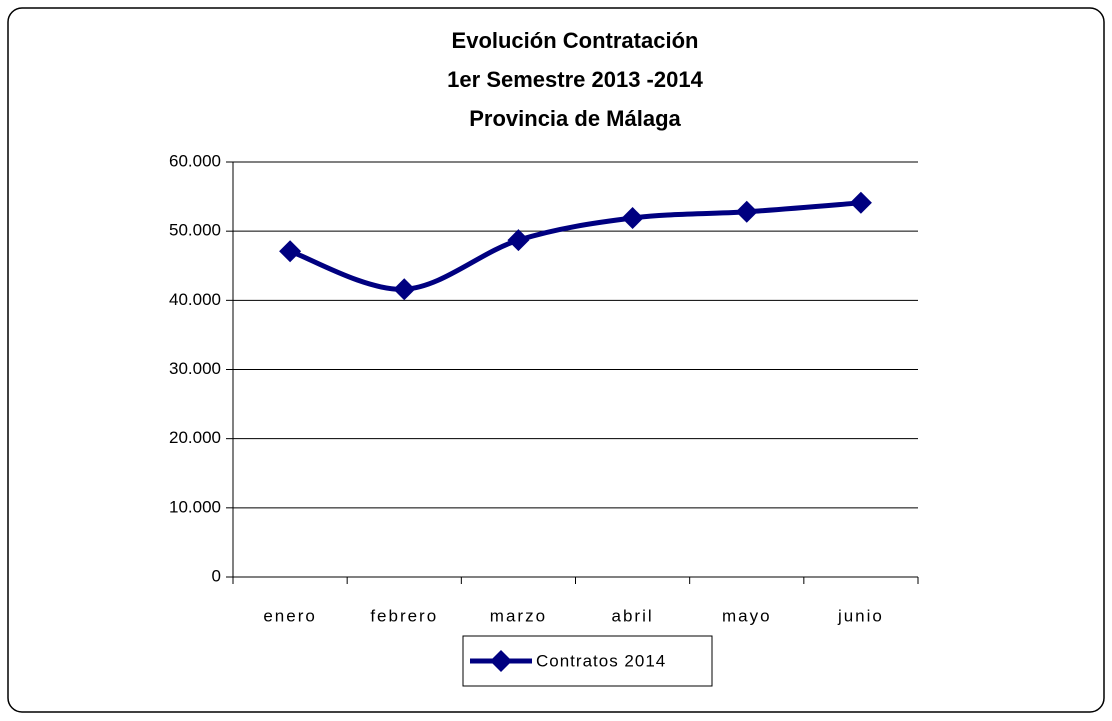 This screenshot has width=1112, height=721. Describe the element at coordinates (195, 230) in the screenshot. I see `y-tick-label: 50.000` at that location.